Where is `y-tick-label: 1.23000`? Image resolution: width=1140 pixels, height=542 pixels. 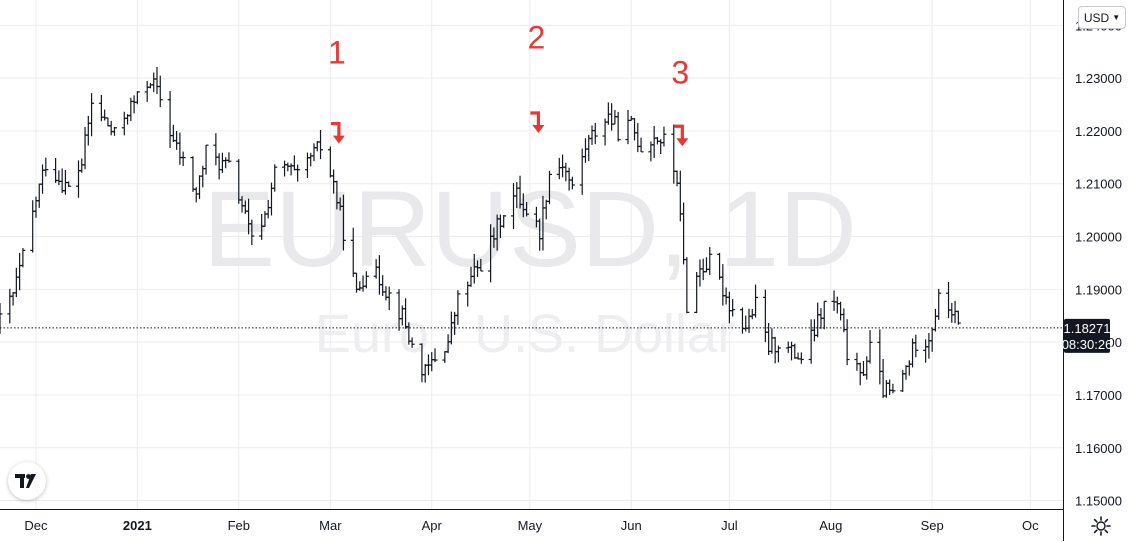
y-tick-label: 1.23000 is located at coordinates (1098, 78).